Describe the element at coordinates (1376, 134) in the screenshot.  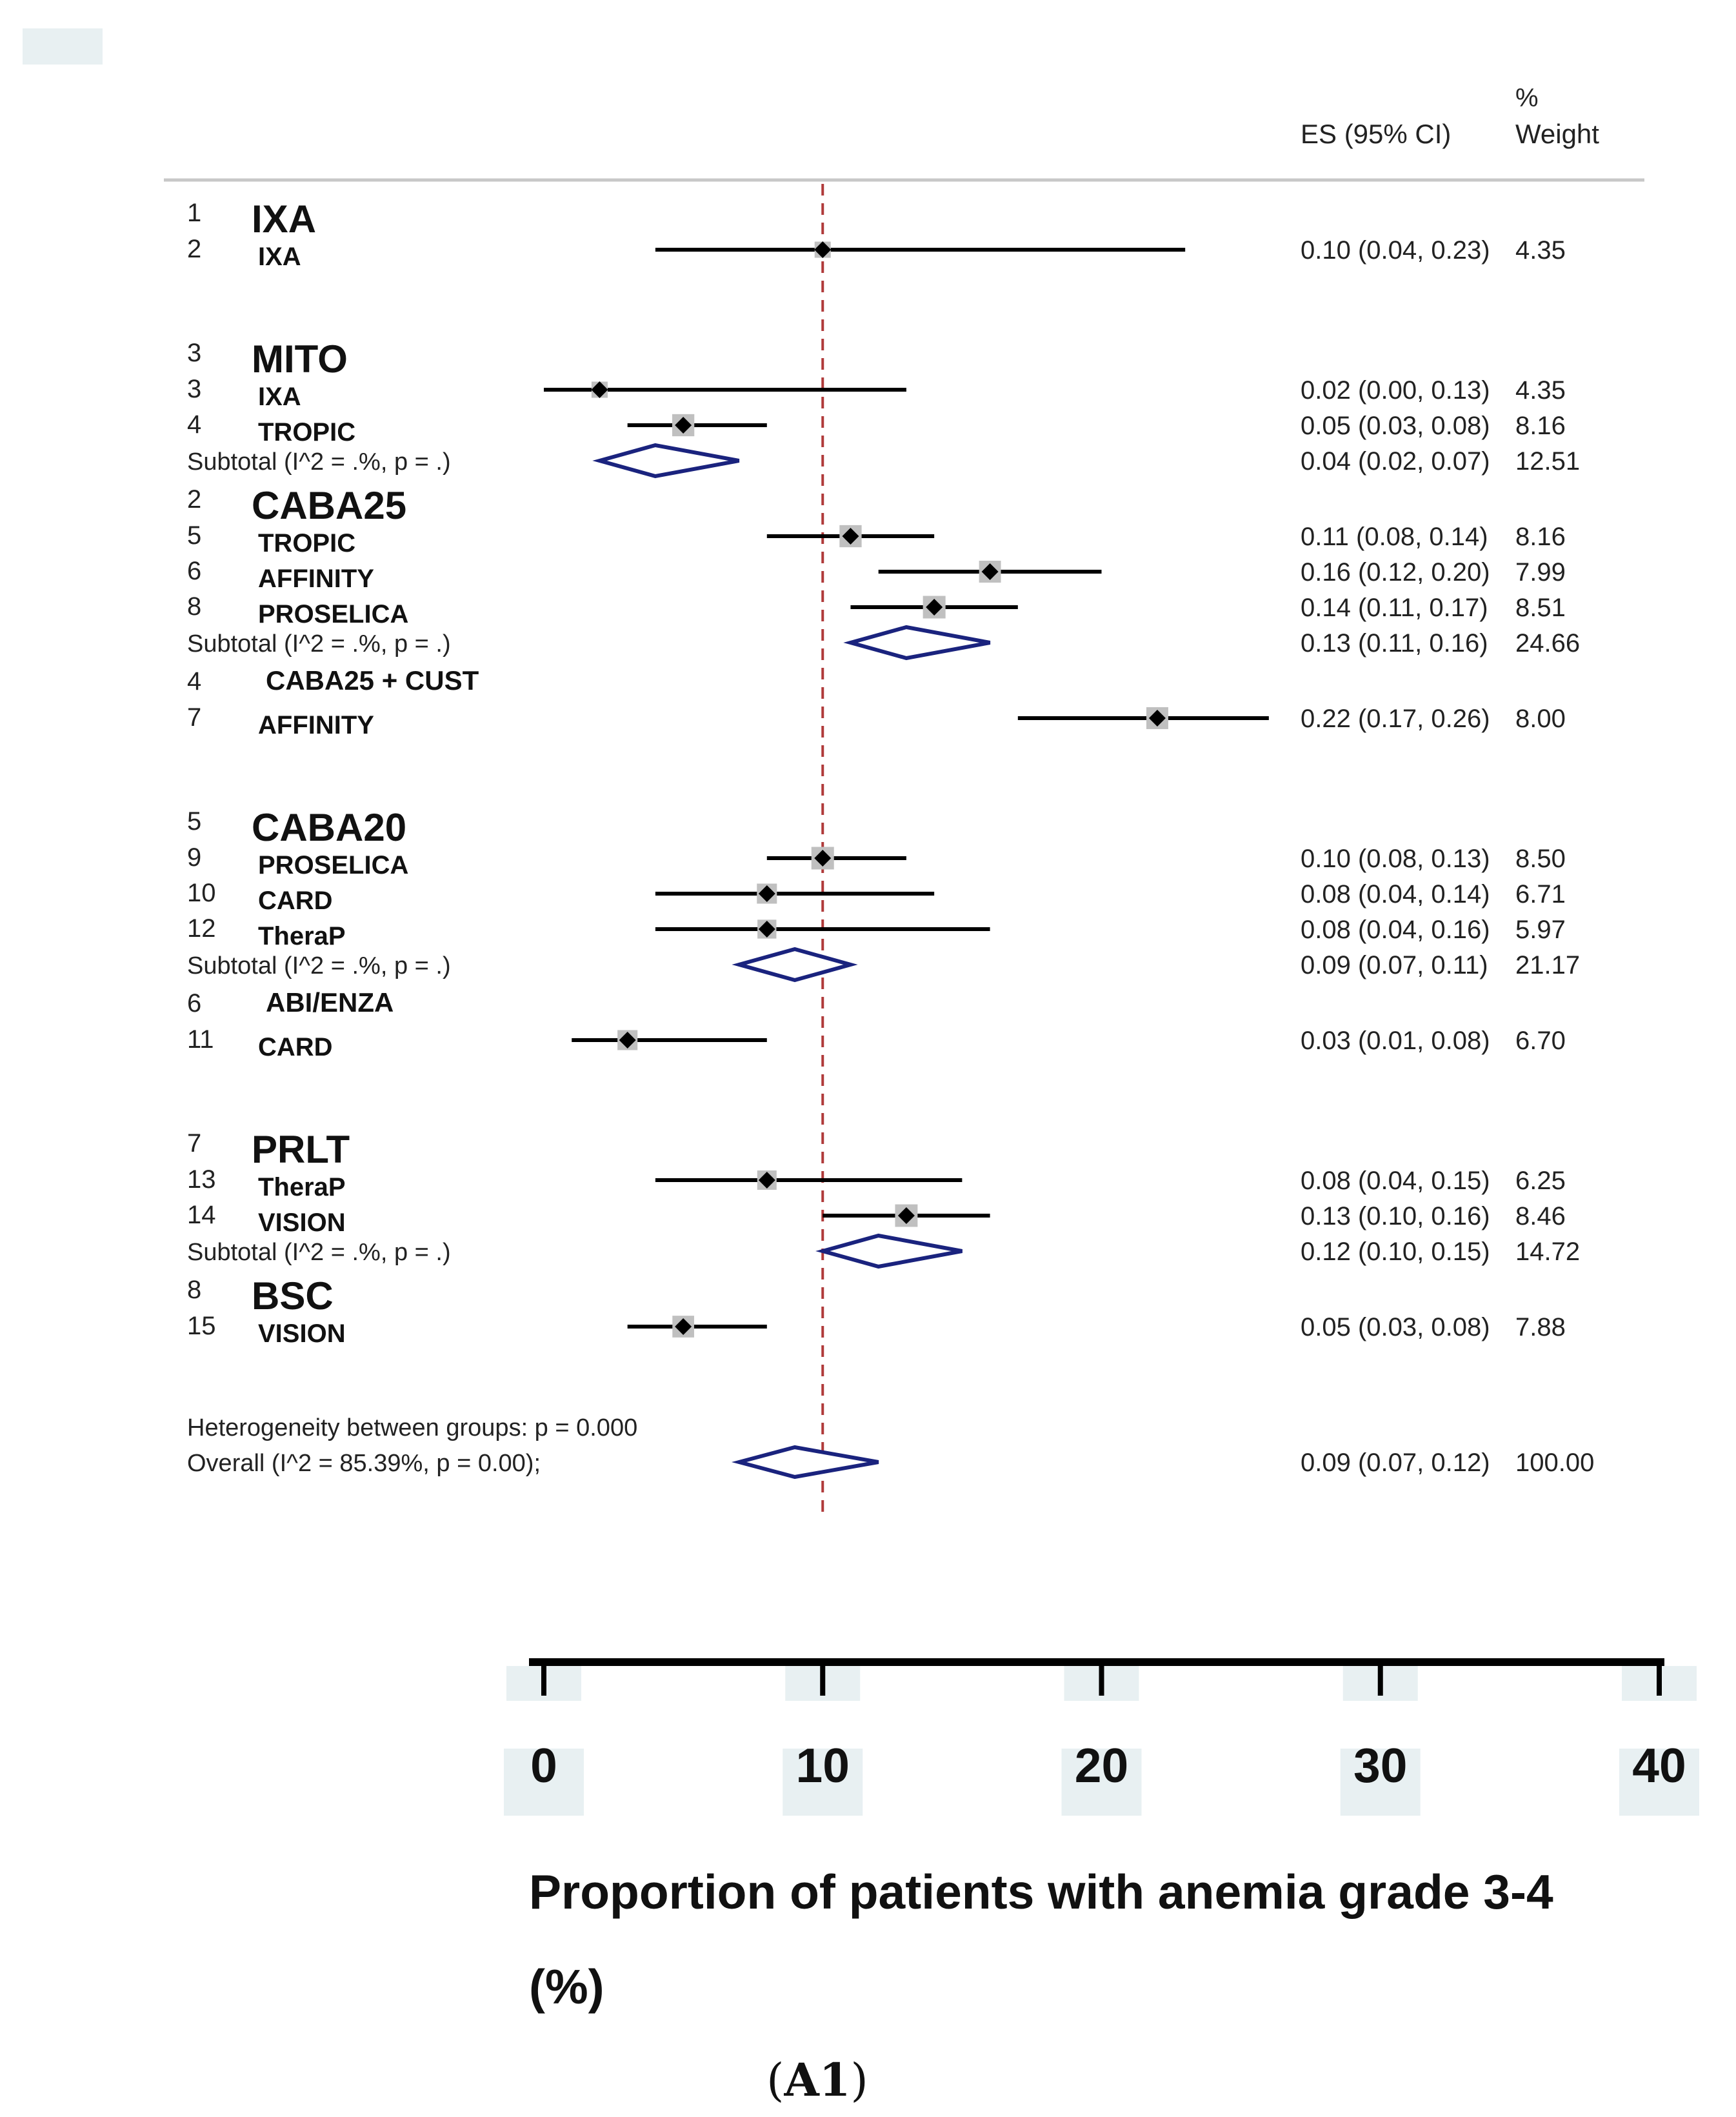
I see `es-header: ES (95% CI)` at that location.